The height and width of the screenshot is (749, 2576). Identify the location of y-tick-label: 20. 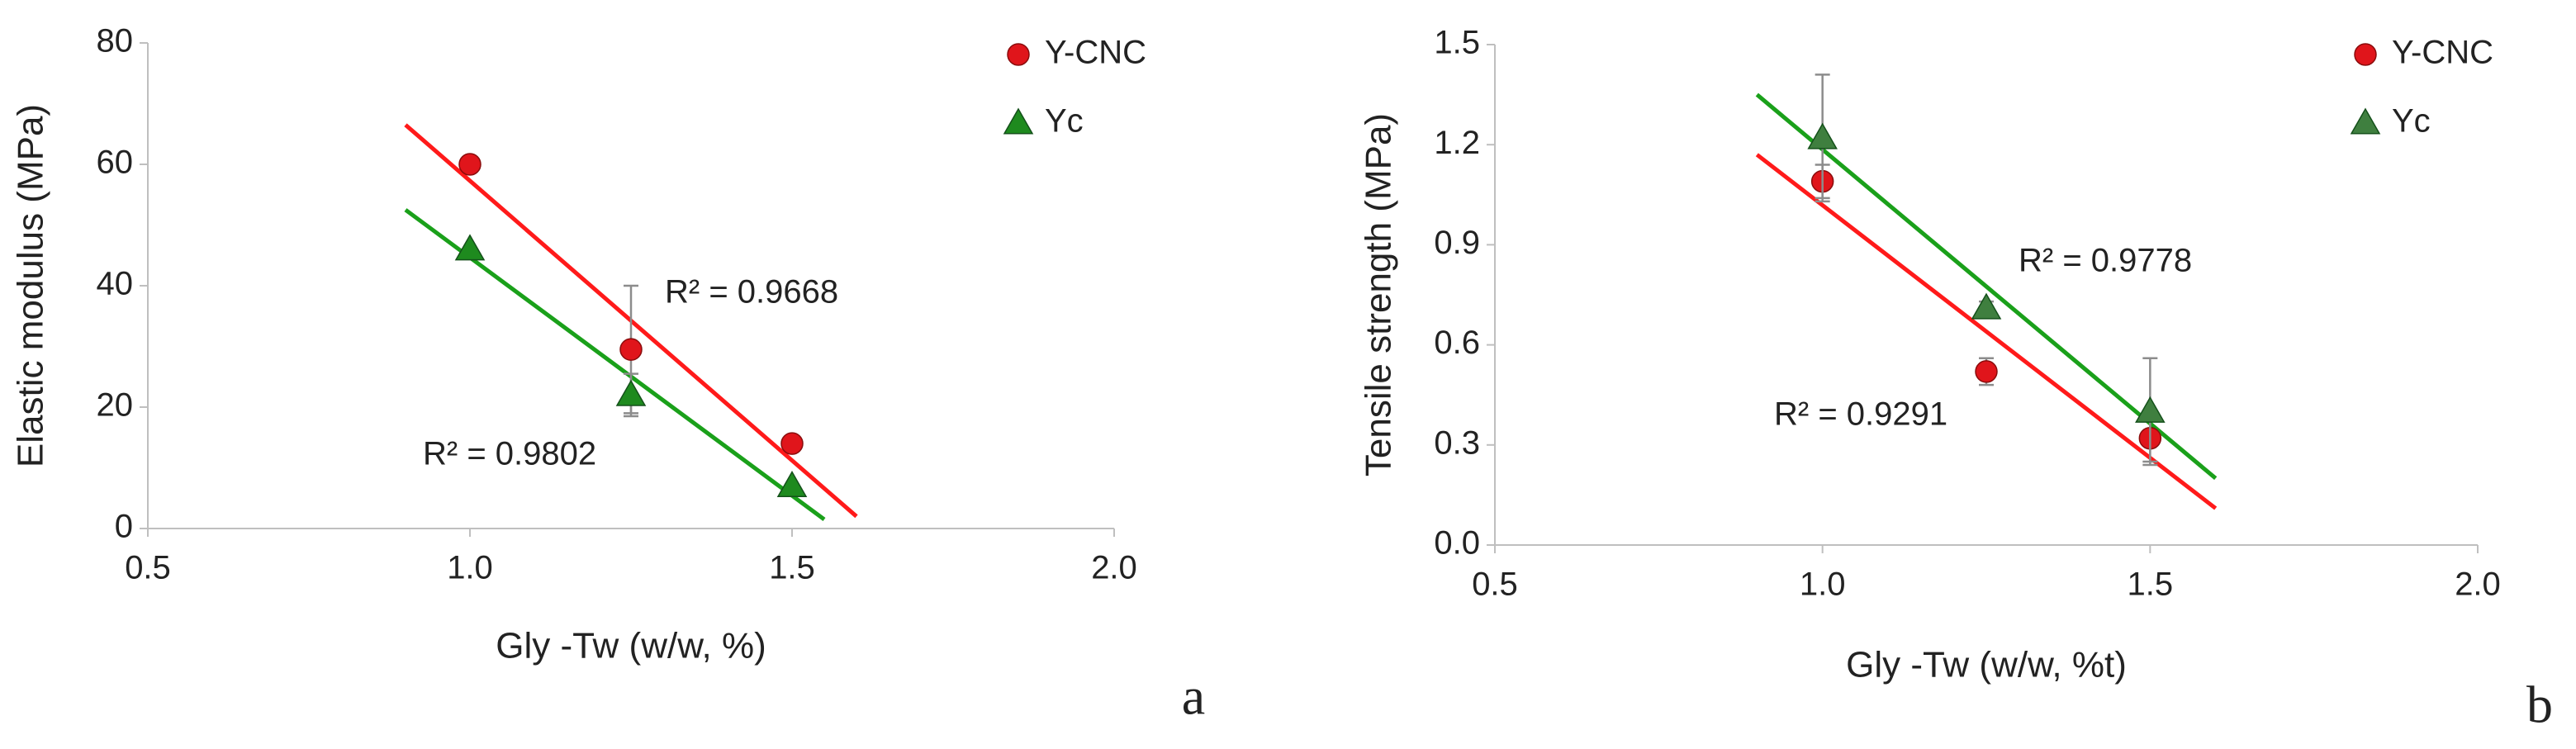
(115, 405).